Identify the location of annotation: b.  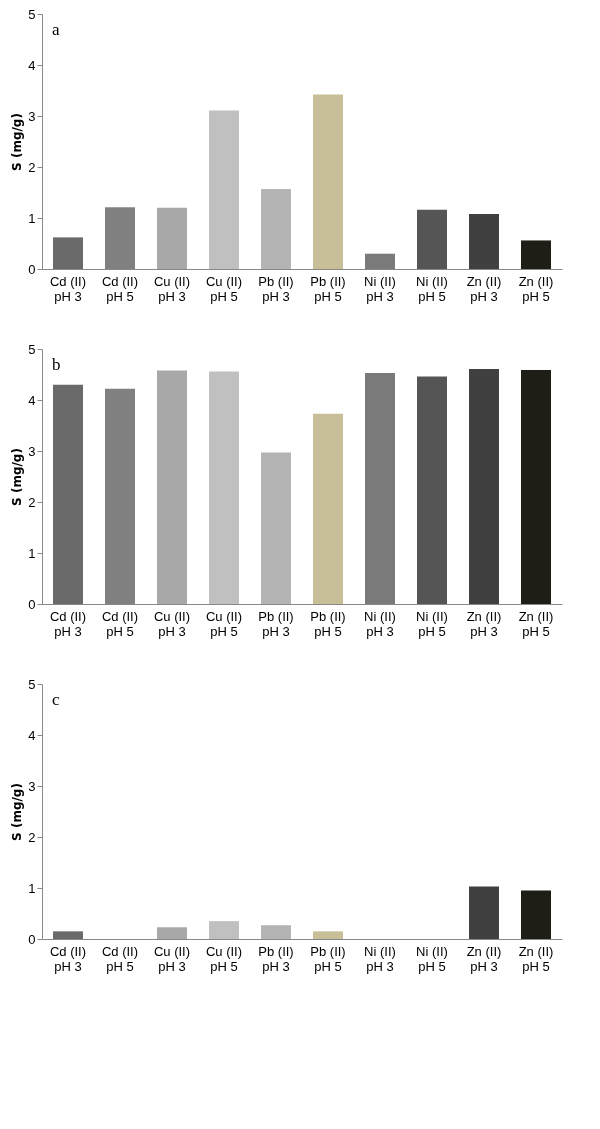
(56, 364).